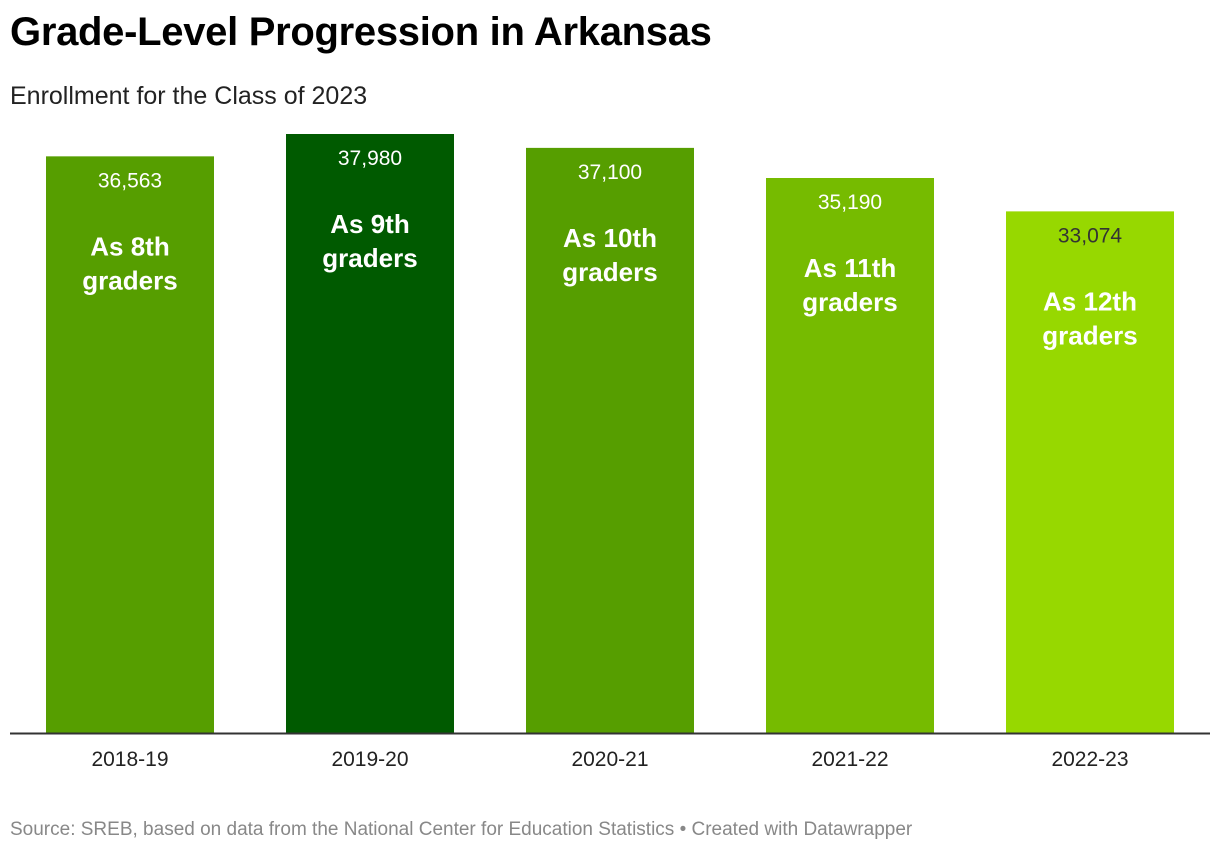 Image resolution: width=1220 pixels, height=854 pixels. What do you see at coordinates (129, 246) in the screenshot?
I see `bar-annotation: As 8th` at bounding box center [129, 246].